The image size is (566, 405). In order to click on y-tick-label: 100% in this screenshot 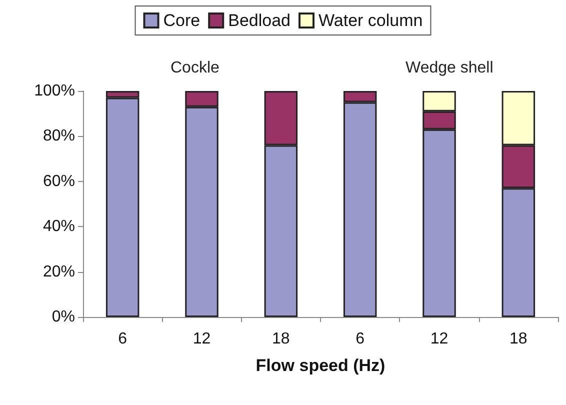, I will do `click(54, 91)`.